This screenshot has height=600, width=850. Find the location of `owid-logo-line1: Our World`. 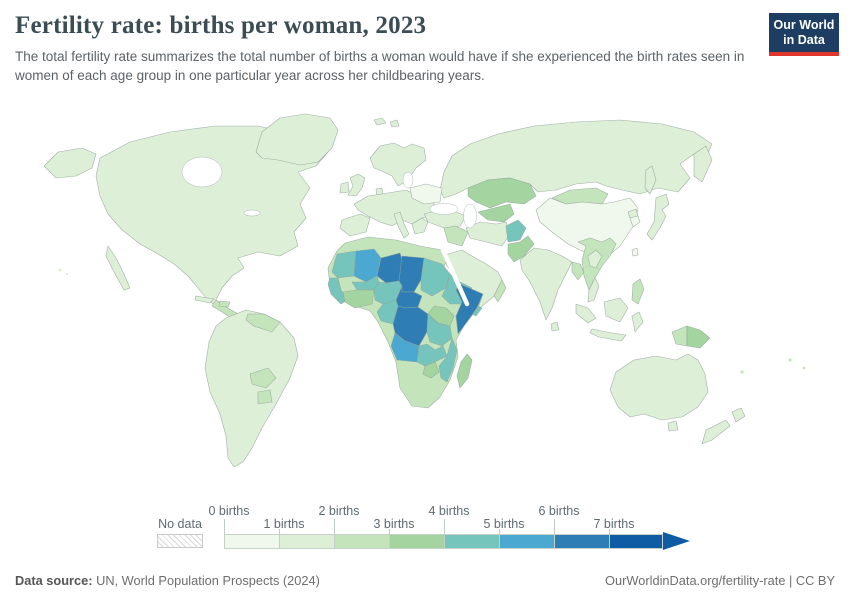

owid-logo-line1: Our World is located at coordinates (804, 25).